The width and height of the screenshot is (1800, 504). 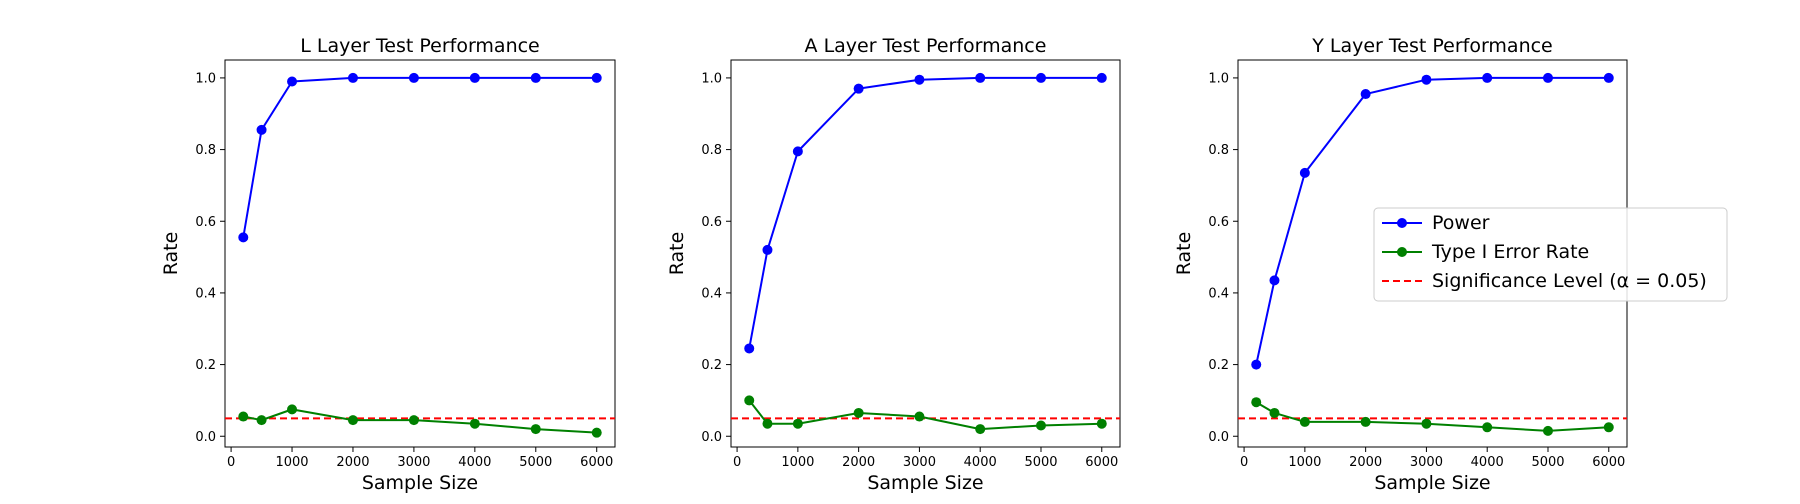 What do you see at coordinates (926, 46) in the screenshot?
I see `chart-title: A Layer Test Performance` at bounding box center [926, 46].